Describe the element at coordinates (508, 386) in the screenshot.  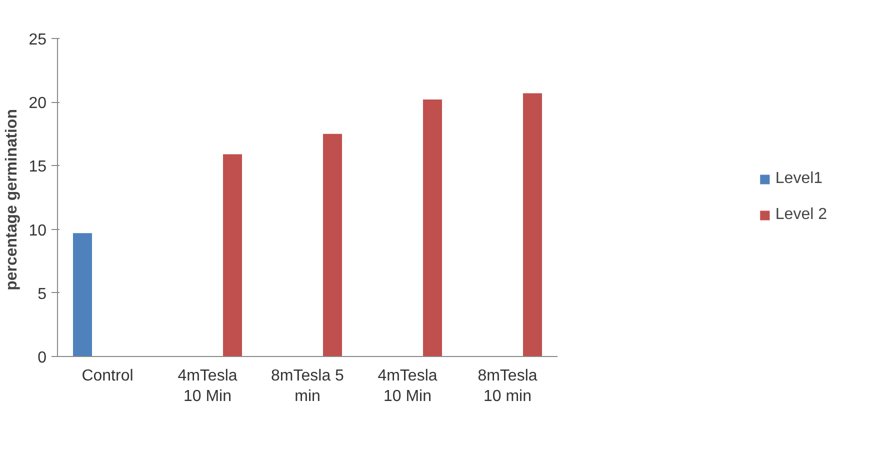
I see `x-tick-label: 8mTesla 10 min` at that location.